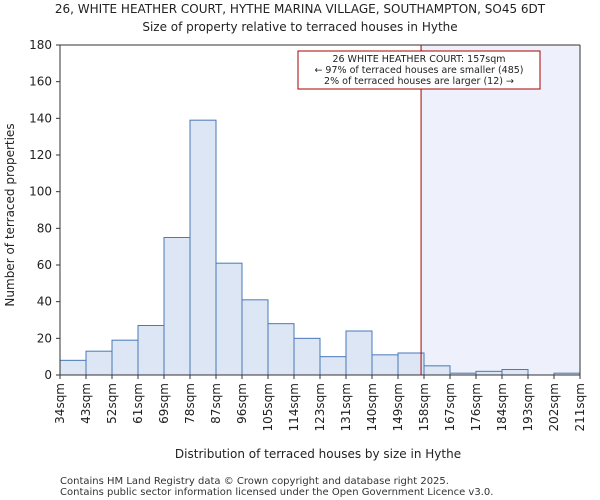 Image resolution: width=600 pixels, height=500 pixels. I want to click on y-ticks: 0 20 40 60 80 100 120 140 160 180, so click(44, 210).